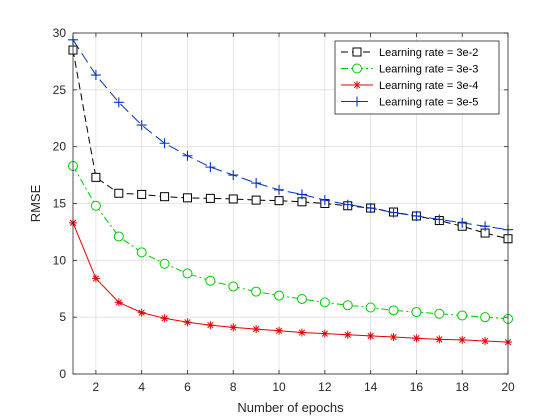 The image size is (560, 420). What do you see at coordinates (60, 147) in the screenshot?
I see `y-tick-label: 20` at bounding box center [60, 147].